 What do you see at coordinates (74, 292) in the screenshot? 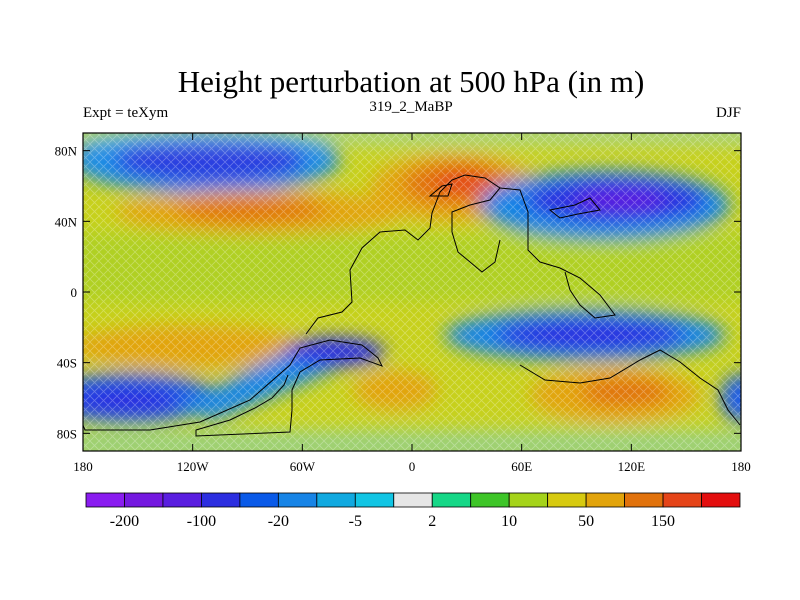
I see `y-tick-label: 0` at bounding box center [74, 292].